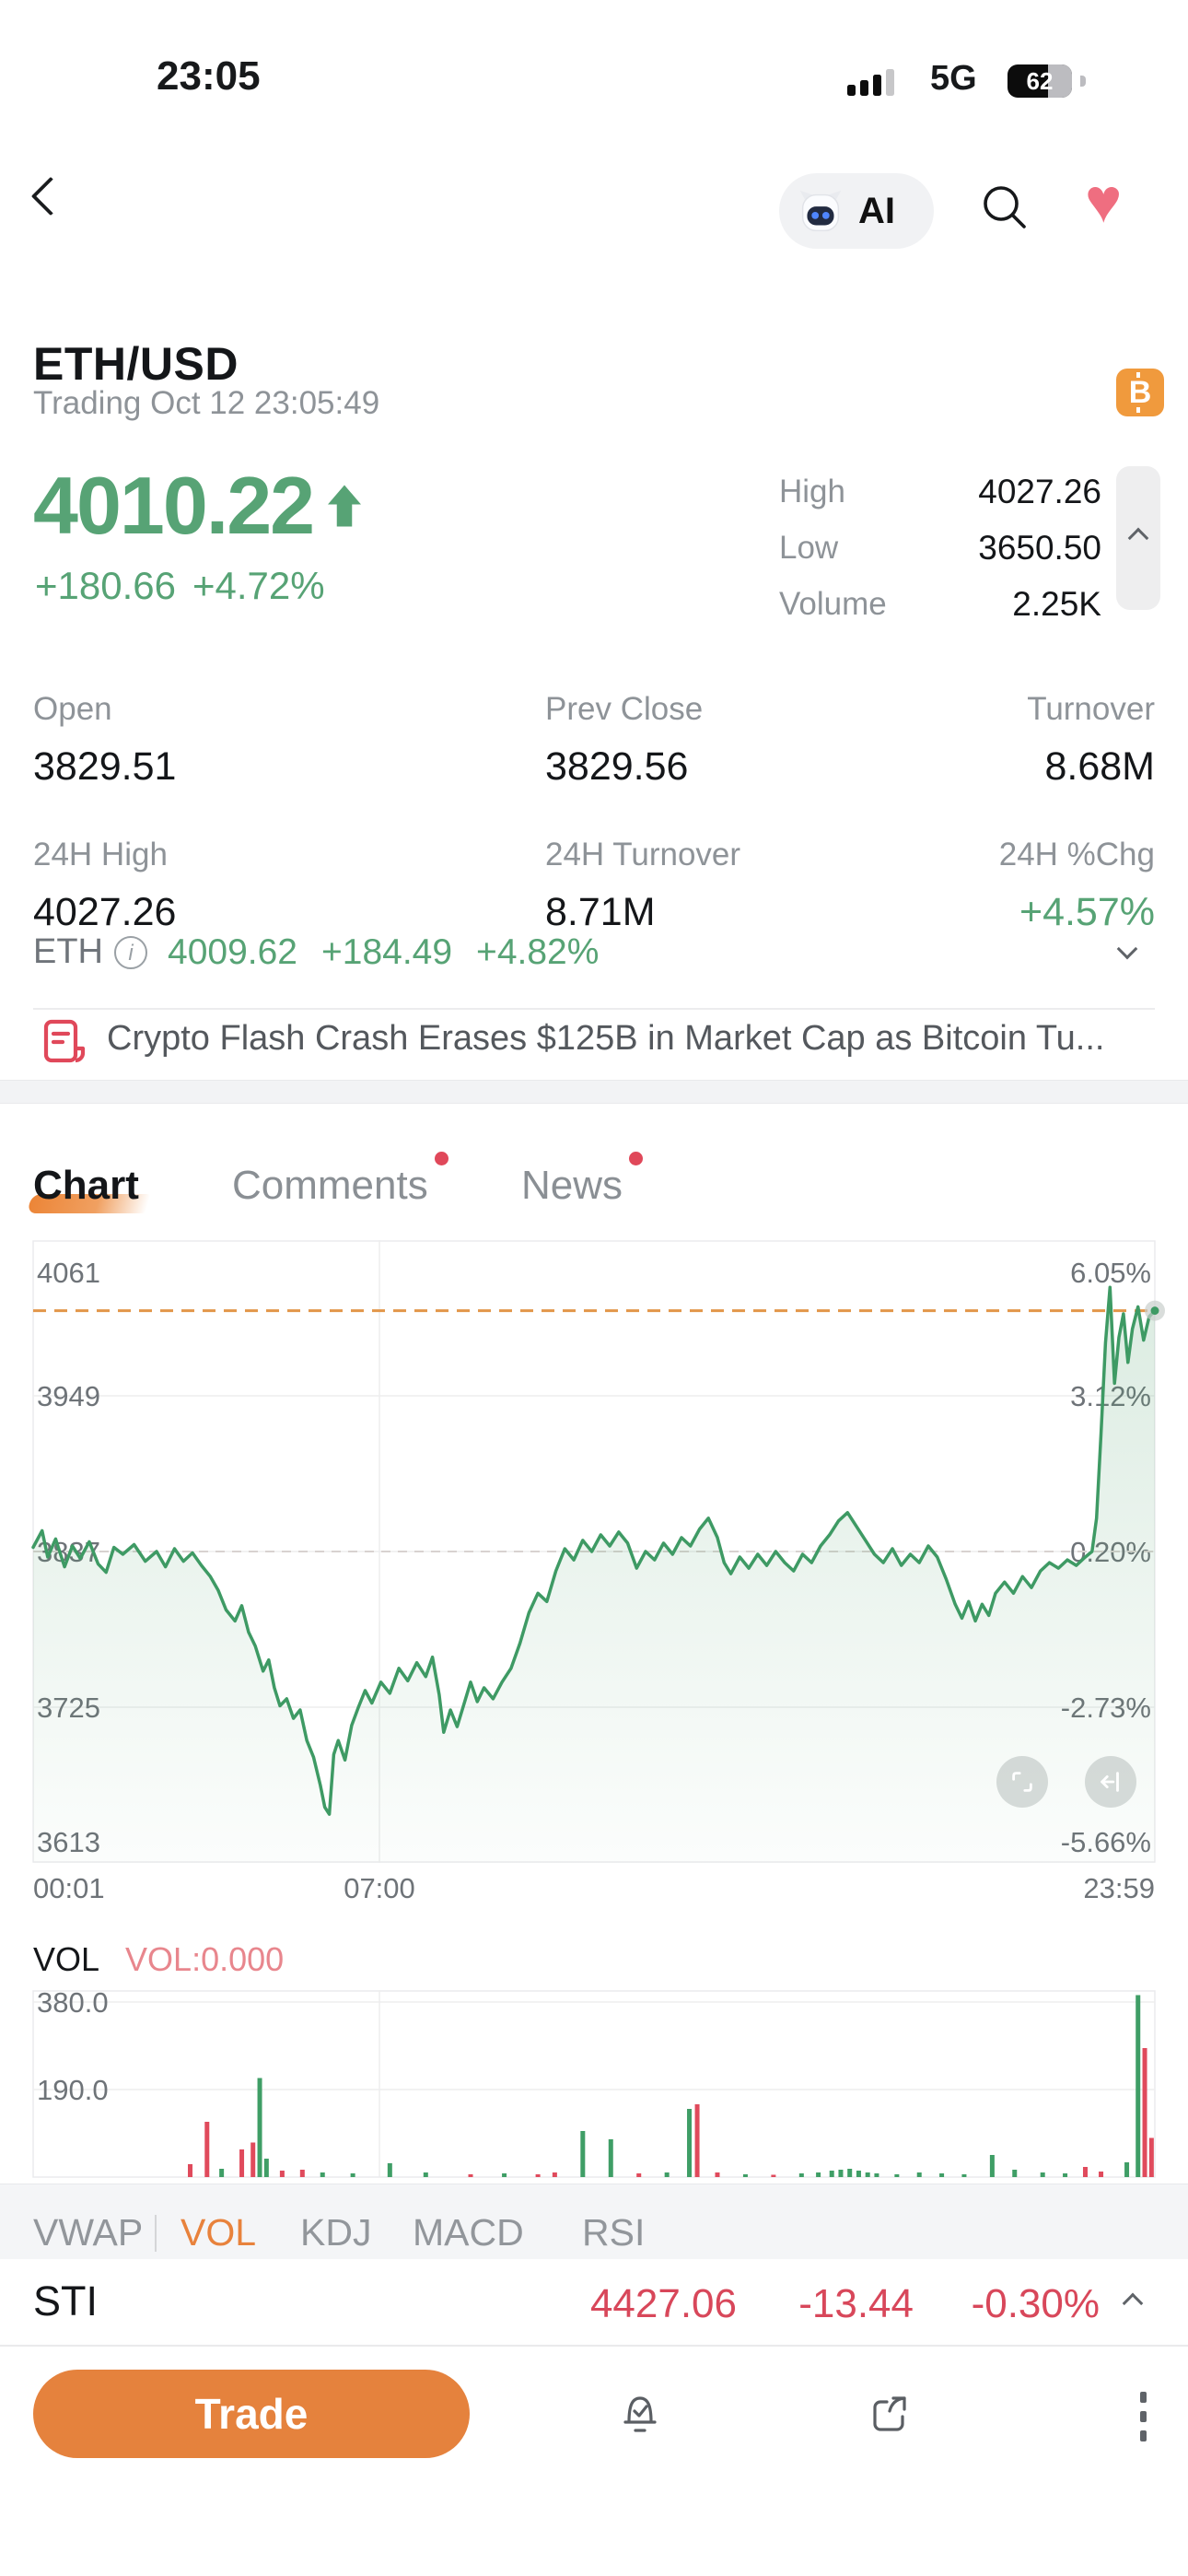  I want to click on indicator-vol: VOL, so click(219, 2232).